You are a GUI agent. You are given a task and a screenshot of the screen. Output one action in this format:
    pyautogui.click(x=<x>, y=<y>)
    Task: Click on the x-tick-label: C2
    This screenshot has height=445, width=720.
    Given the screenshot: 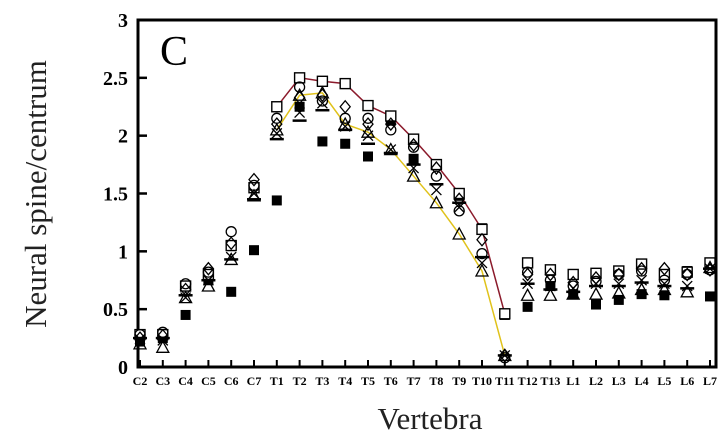 What is the action you would take?
    pyautogui.click(x=140, y=381)
    